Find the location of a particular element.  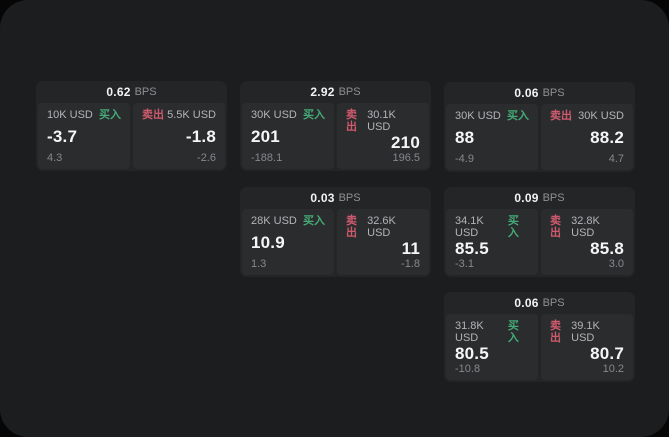

bps-value: 0.03 is located at coordinates (322, 198).